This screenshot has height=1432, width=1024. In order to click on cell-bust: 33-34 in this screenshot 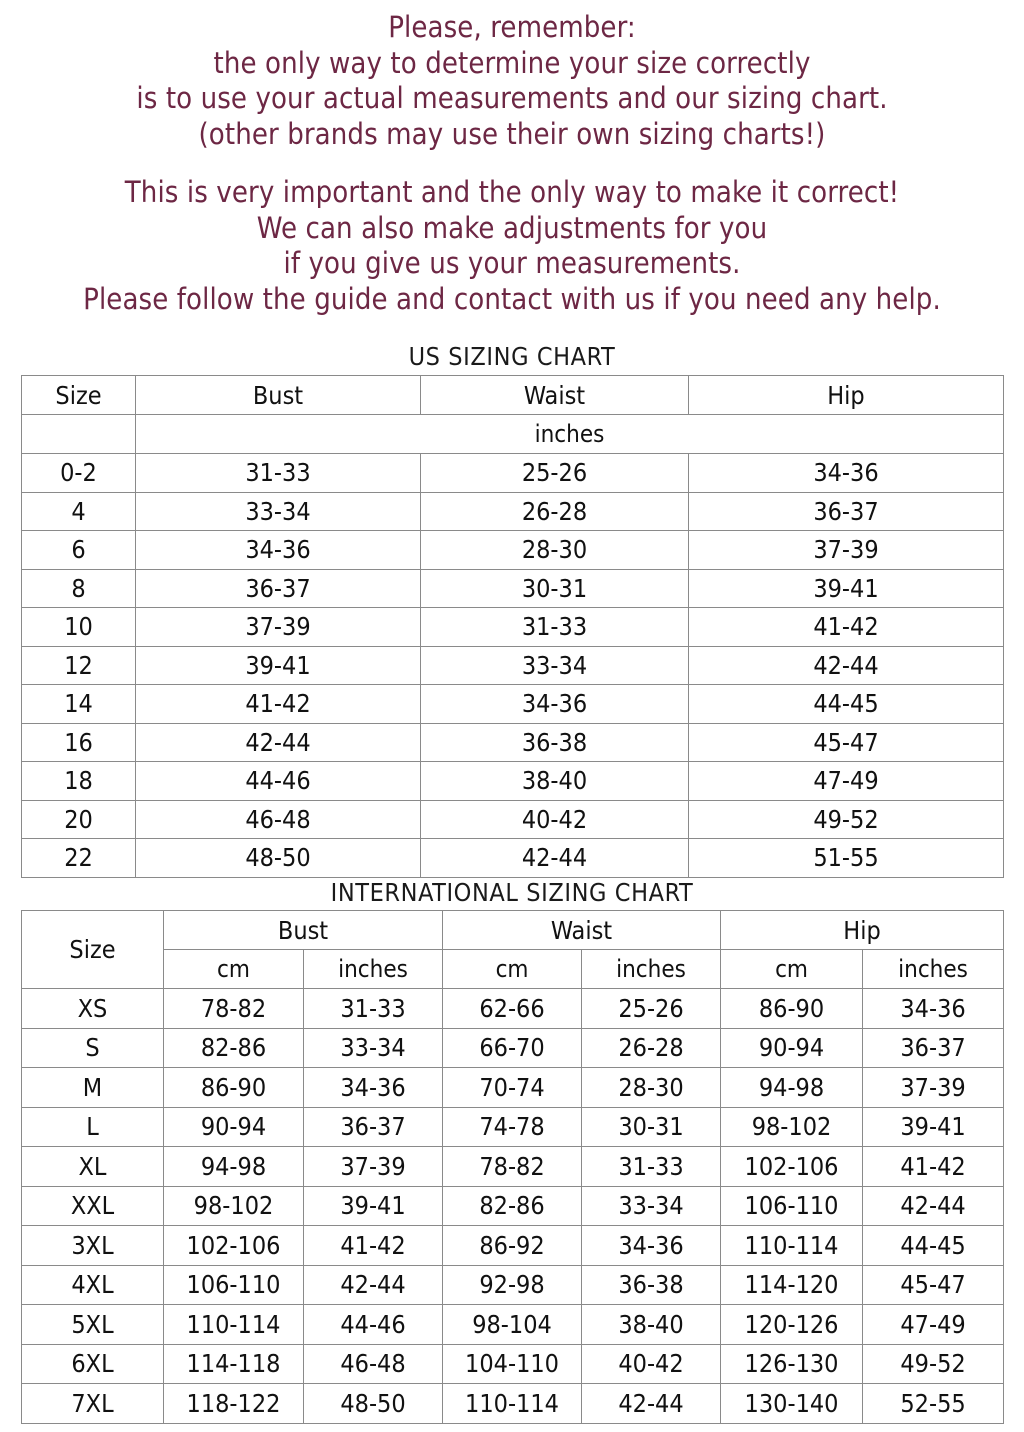, I will do `click(278, 511)`.